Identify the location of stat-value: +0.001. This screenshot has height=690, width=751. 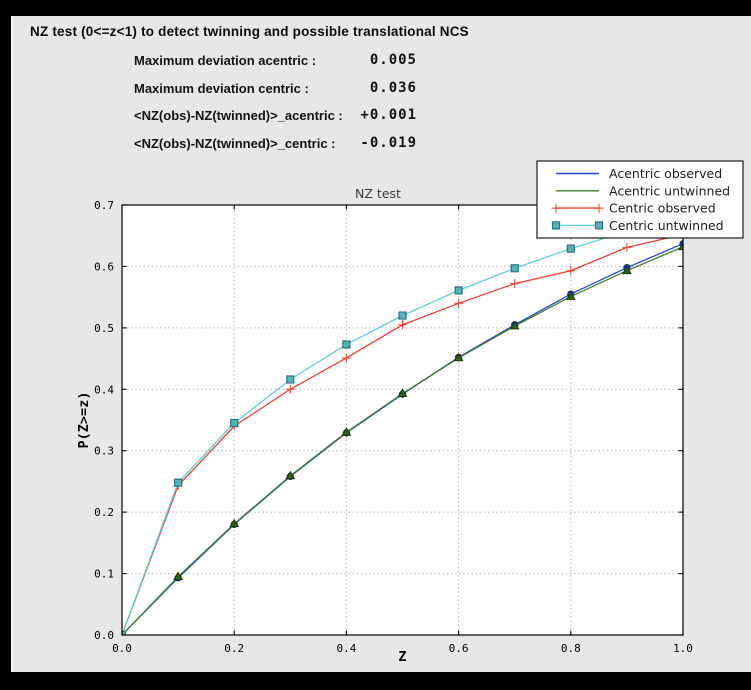
(388, 115).